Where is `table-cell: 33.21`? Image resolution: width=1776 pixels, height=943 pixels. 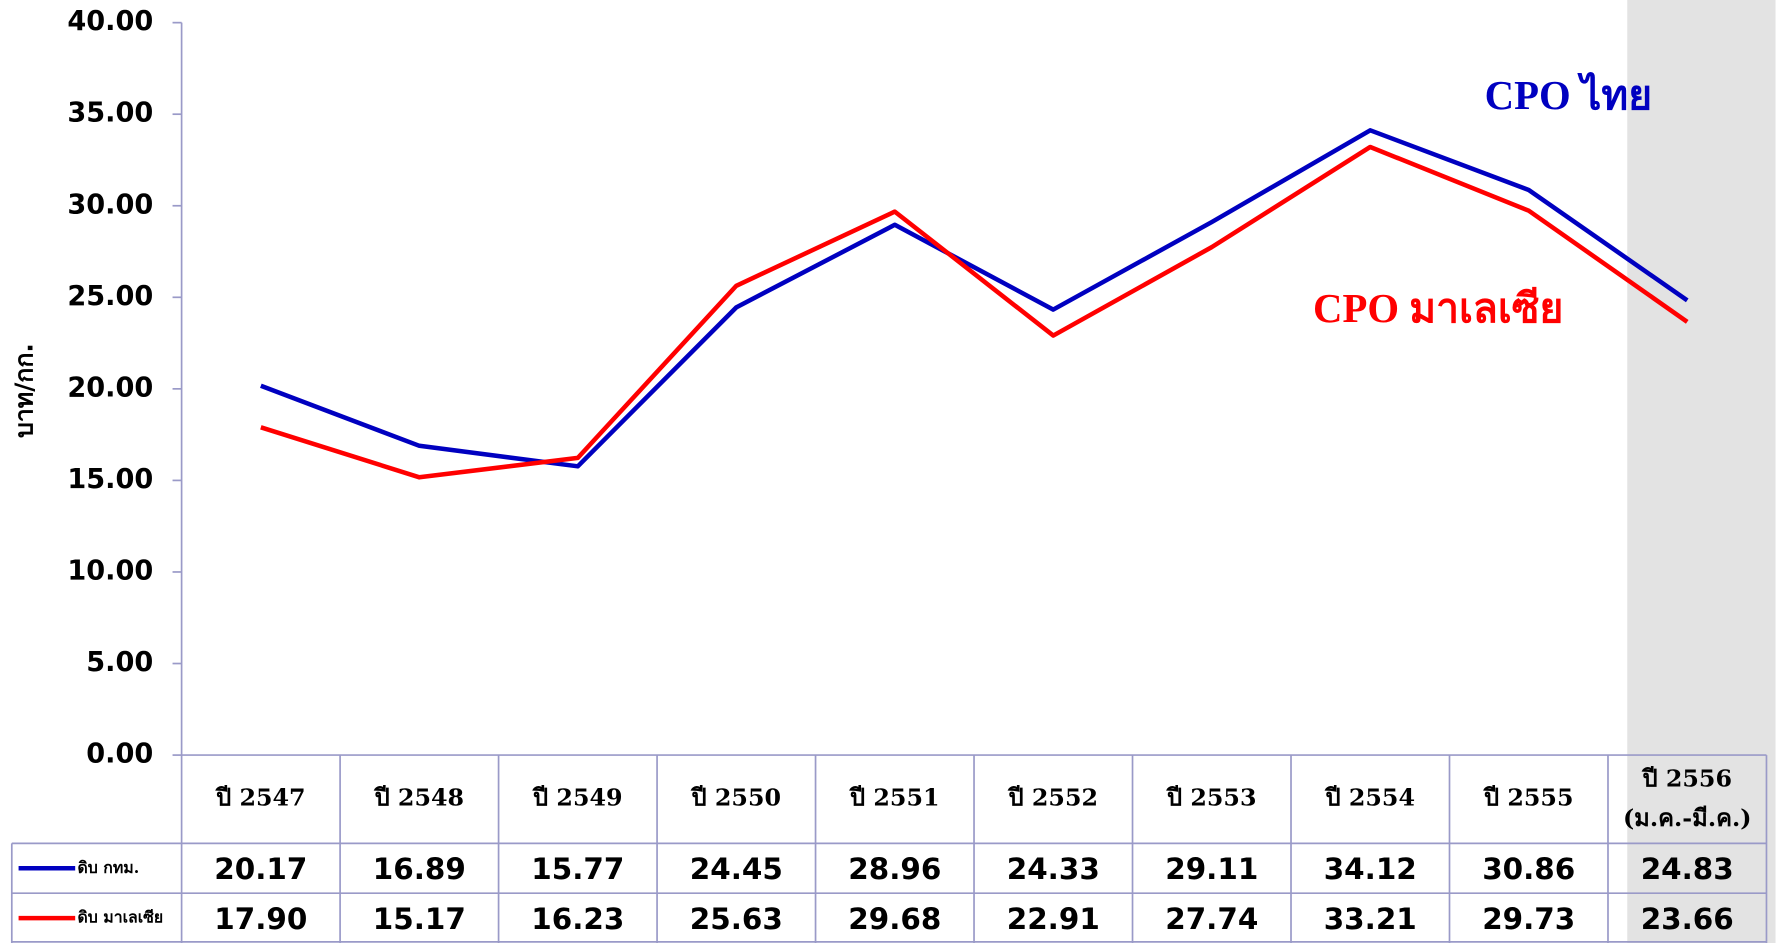
table-cell: 33.21 is located at coordinates (1370, 919).